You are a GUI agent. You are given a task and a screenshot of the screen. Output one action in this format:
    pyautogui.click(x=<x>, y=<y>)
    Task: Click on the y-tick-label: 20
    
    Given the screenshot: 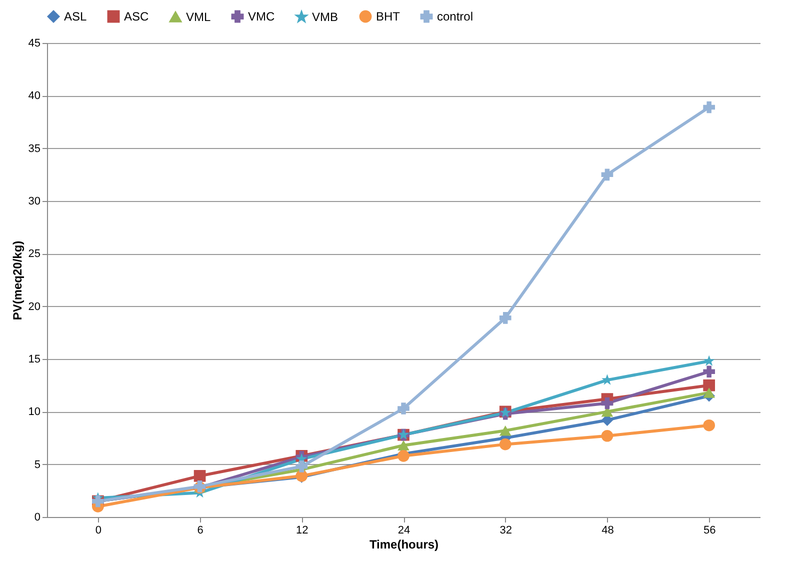 What is the action you would take?
    pyautogui.click(x=34, y=306)
    